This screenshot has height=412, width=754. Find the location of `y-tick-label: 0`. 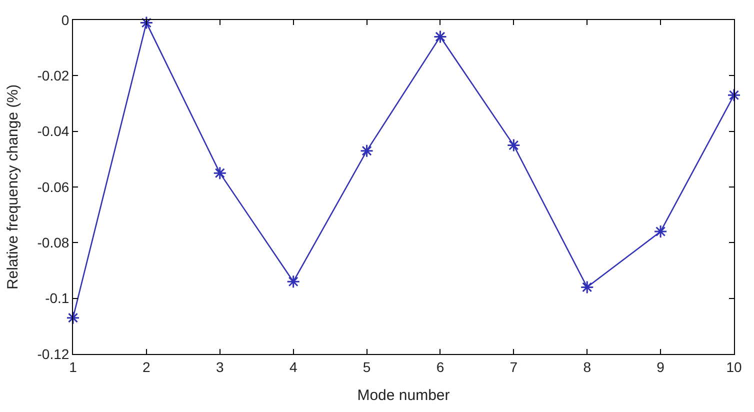

y-tick-label: 0 is located at coordinates (65, 20).